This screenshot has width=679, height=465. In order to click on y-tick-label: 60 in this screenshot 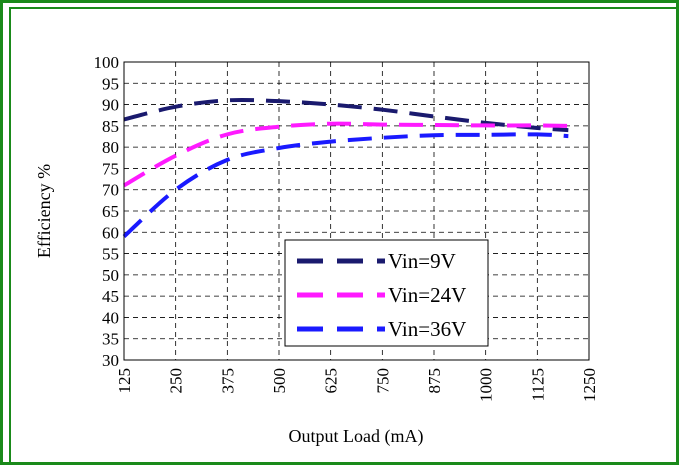, I will do `click(110, 232)`.